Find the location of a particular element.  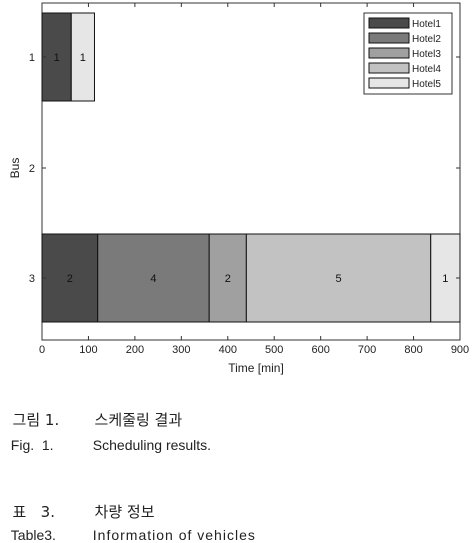

x-tick-label: 100 is located at coordinates (88, 350).